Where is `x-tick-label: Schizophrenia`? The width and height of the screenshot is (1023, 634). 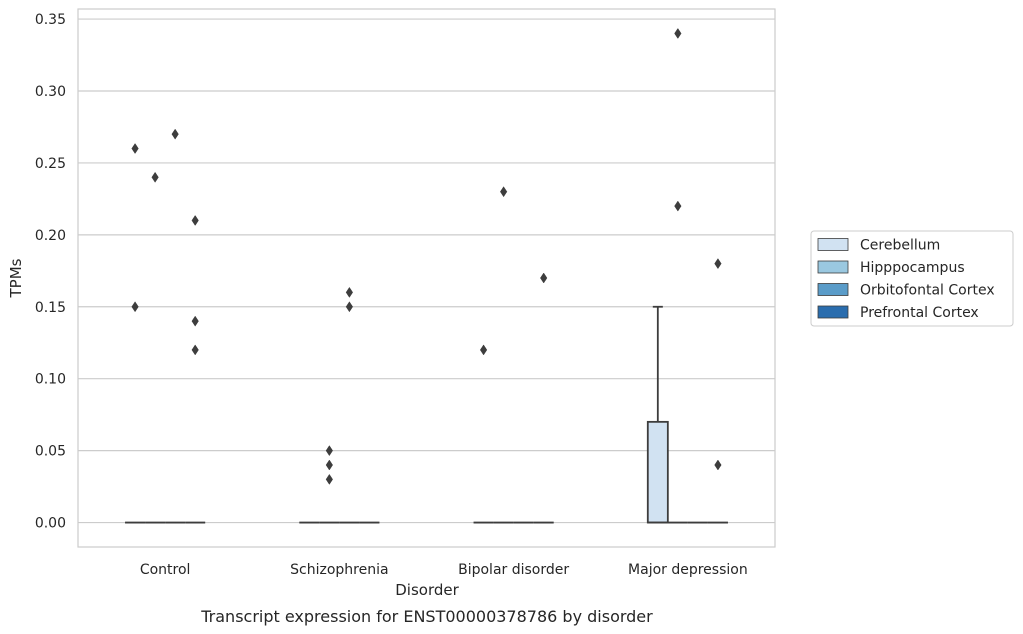
x-tick-label: Schizophrenia is located at coordinates (339, 570).